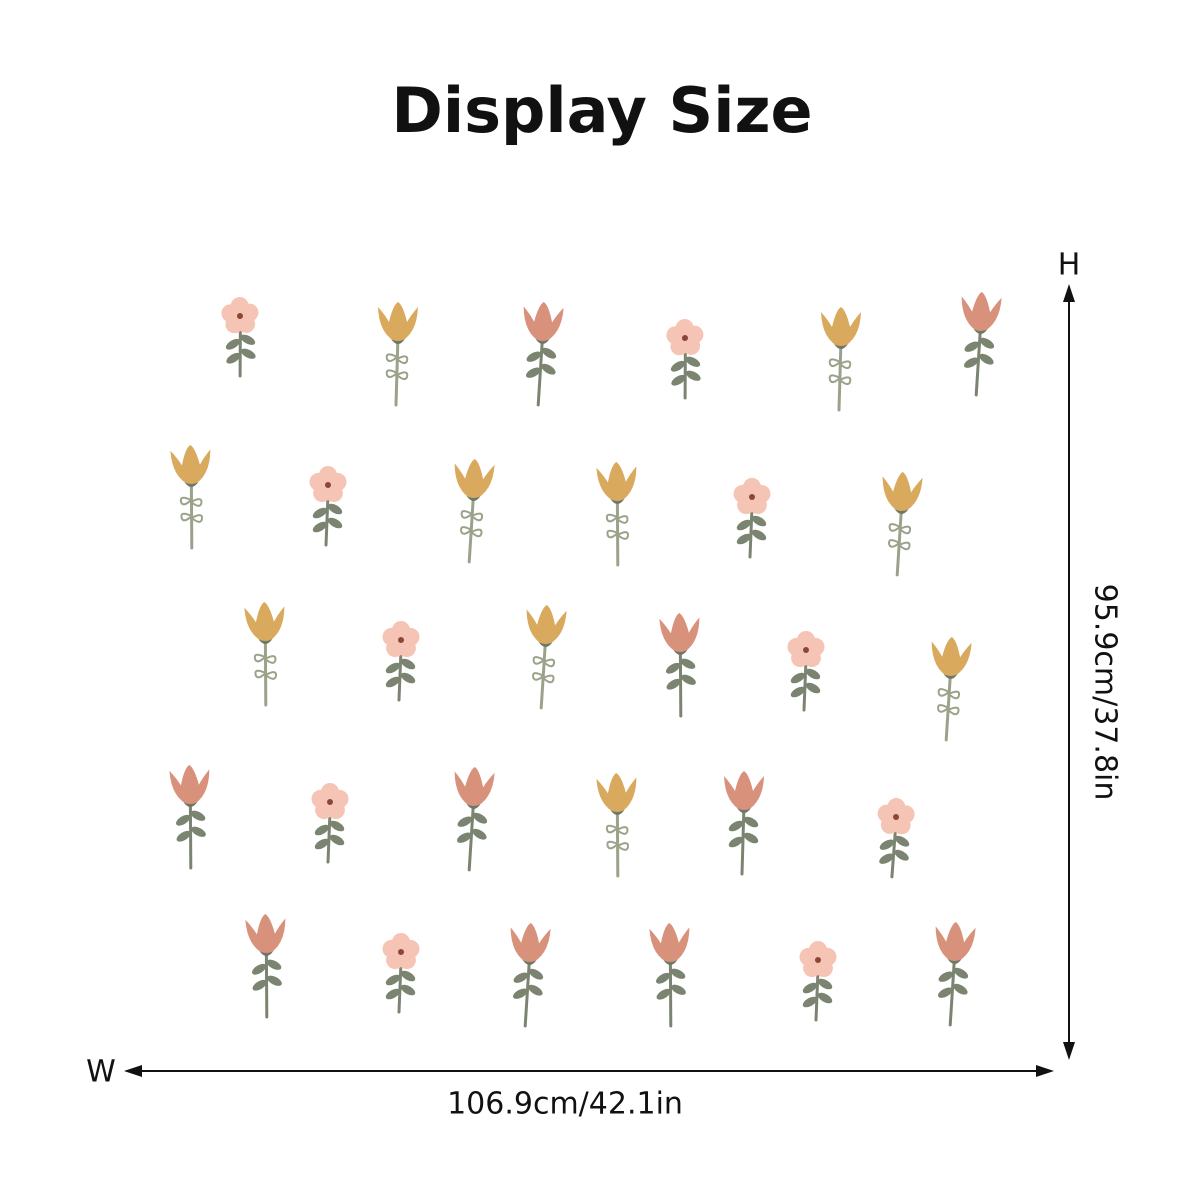 This screenshot has height=1200, width=1200. What do you see at coordinates (589, 1071) in the screenshot?
I see `width-arrow` at bounding box center [589, 1071].